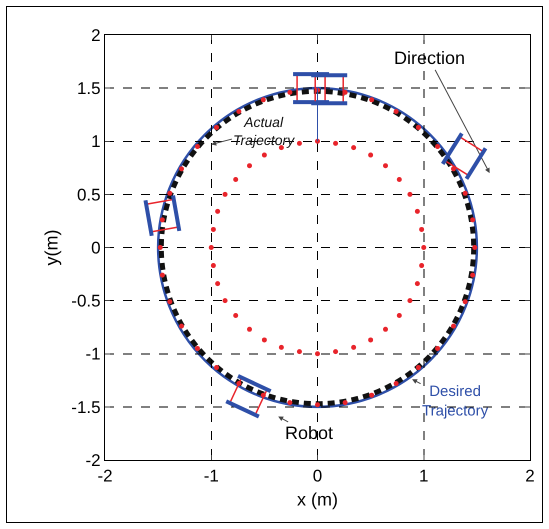 Image resolution: width=549 pixels, height=529 pixels. Describe the element at coordinates (93, 354) in the screenshot. I see `y-tick-label: -1` at that location.